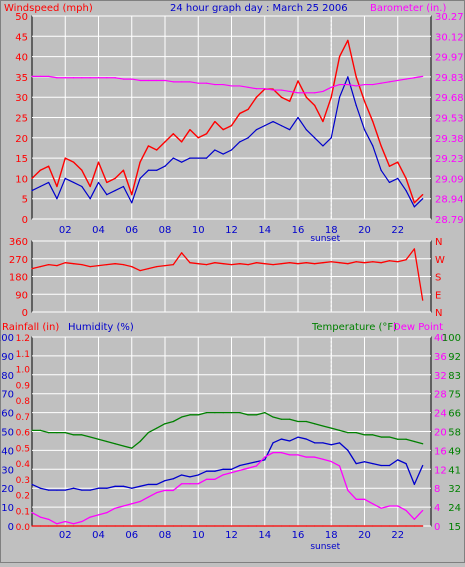 The width and height of the screenshot is (465, 567). What do you see at coordinates (7, 489) in the screenshot?
I see `humidity-y-tick: 20` at bounding box center [7, 489].